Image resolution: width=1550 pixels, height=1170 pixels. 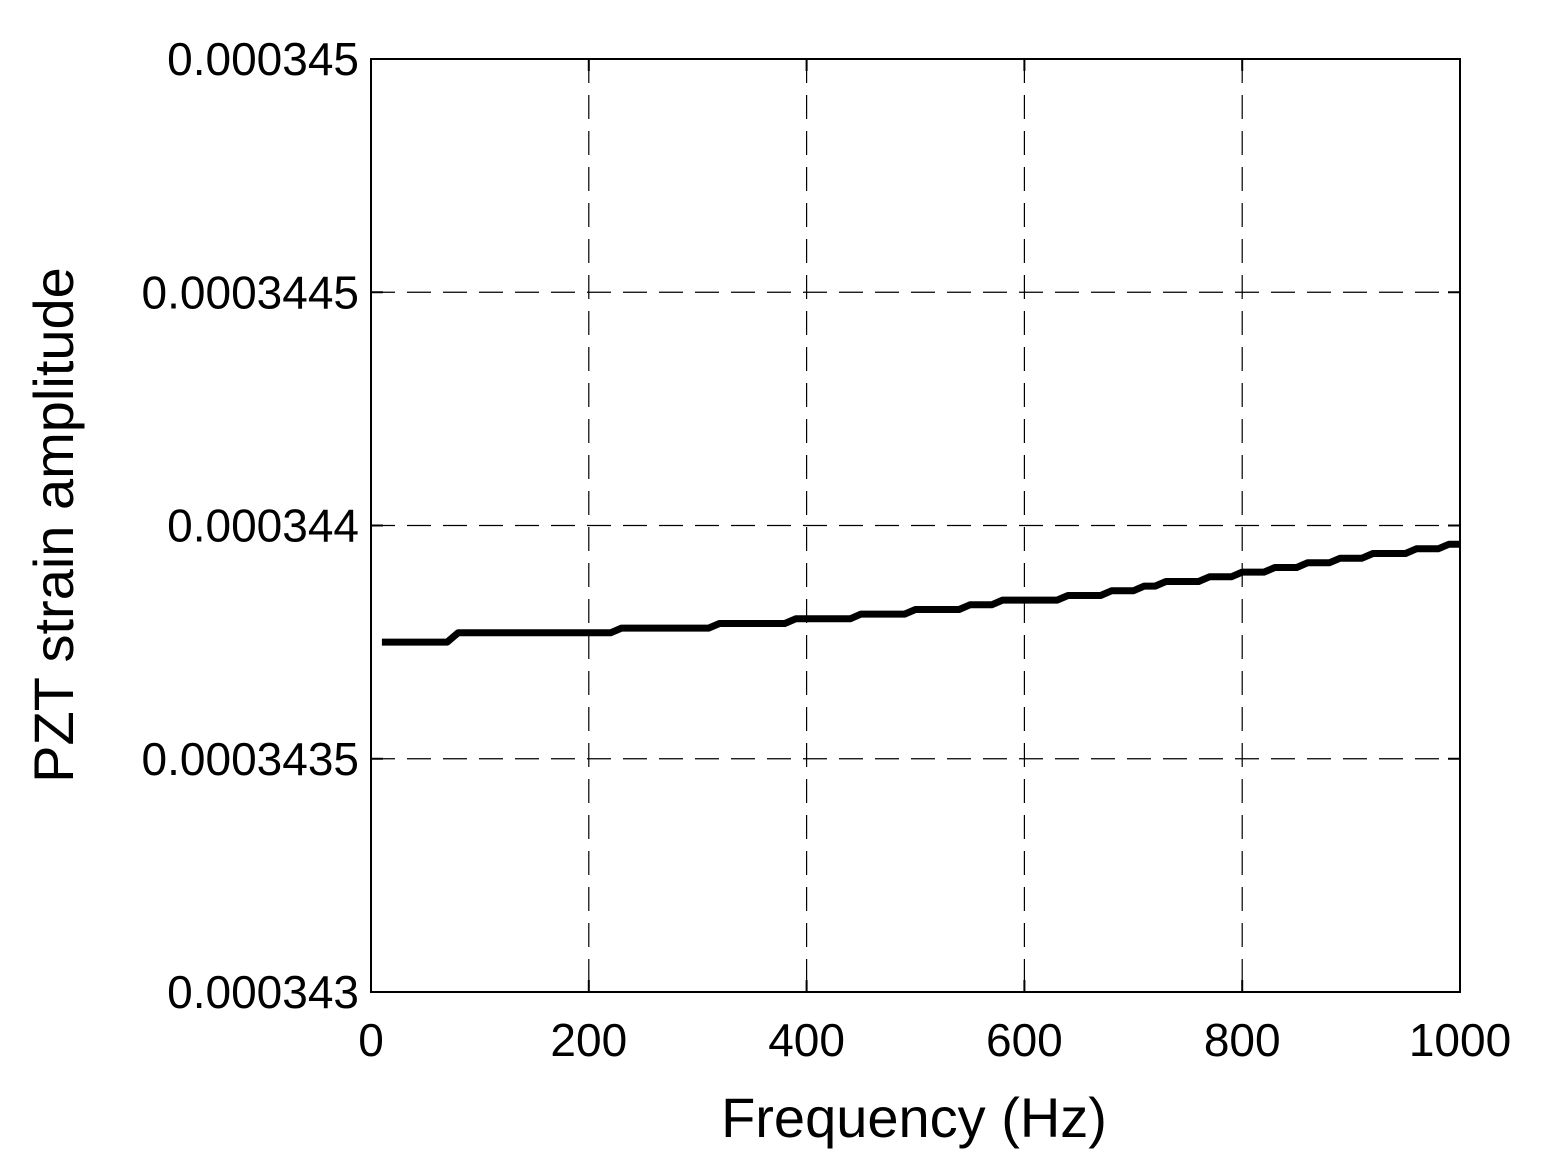 What do you see at coordinates (263, 526) in the screenshot?
I see `y-tick-label: 0.000344` at bounding box center [263, 526].